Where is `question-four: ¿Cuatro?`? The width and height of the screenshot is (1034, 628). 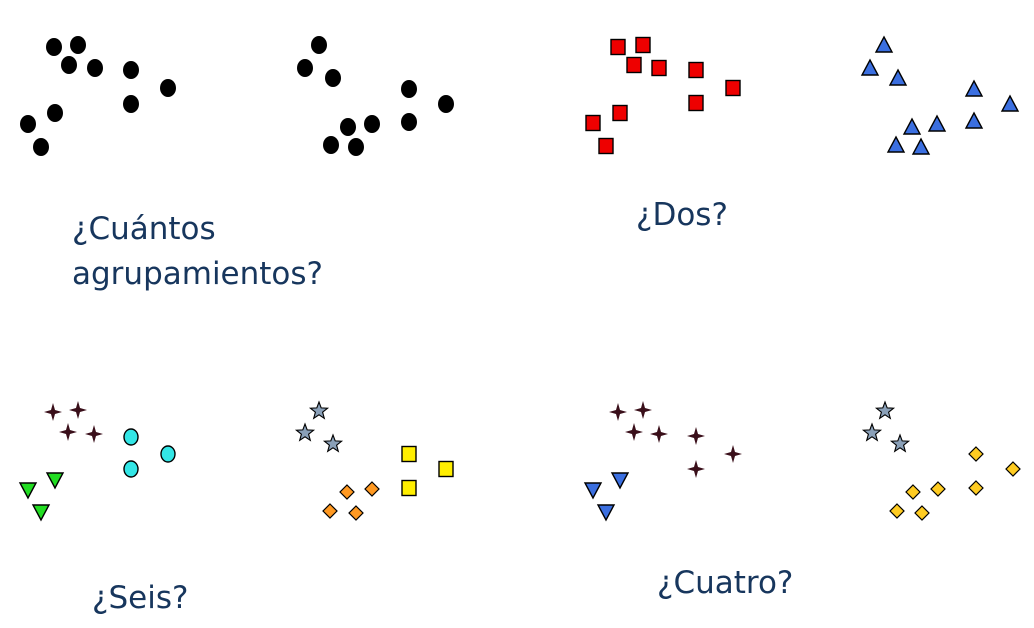 question-four: ¿Cuatro? is located at coordinates (725, 583).